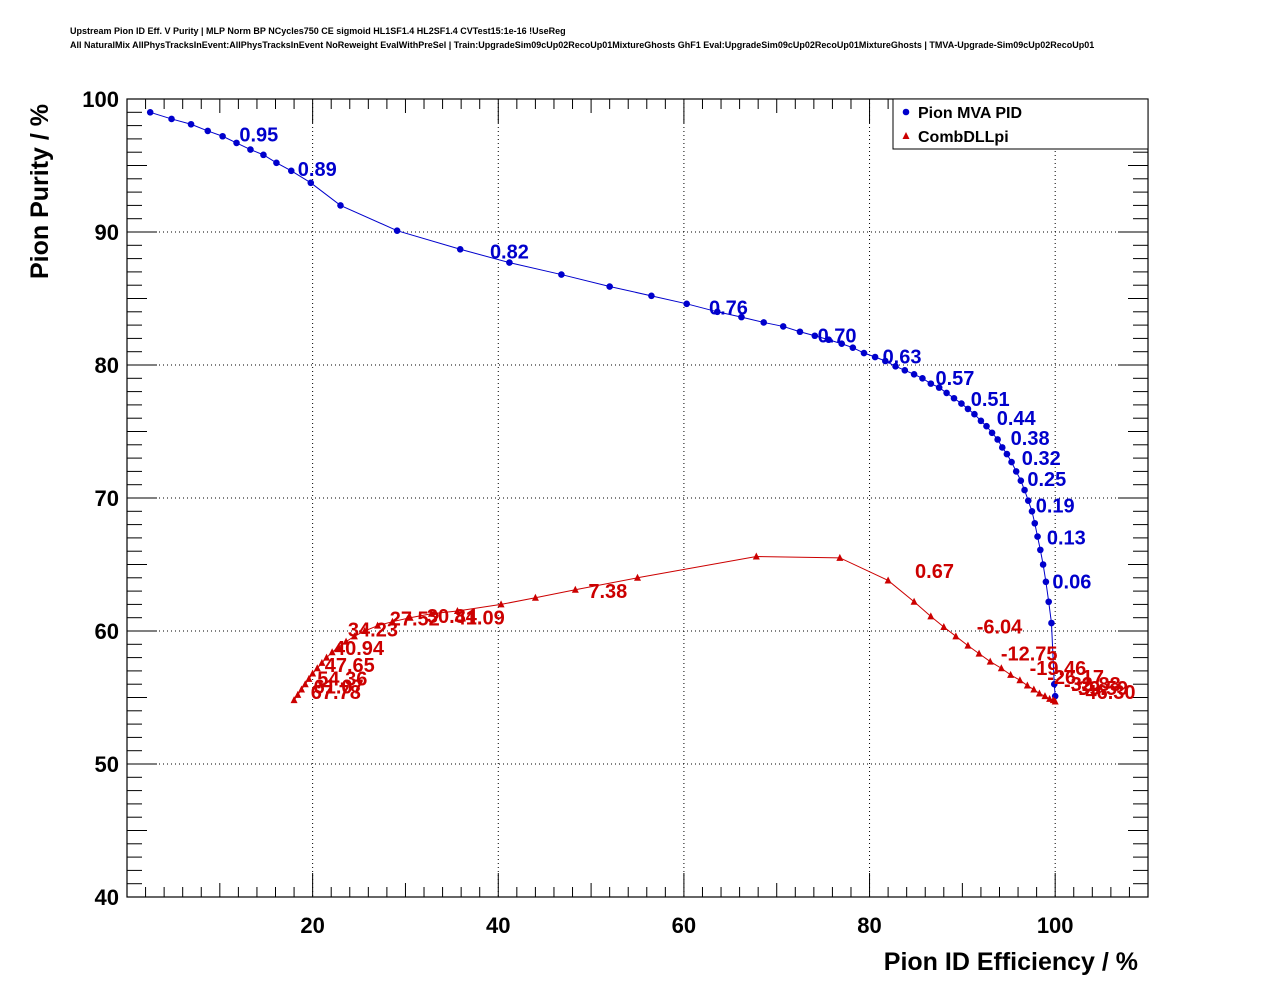 This screenshot has height=996, width=1276. I want to click on cut-value-label: 0.70, so click(837, 336).